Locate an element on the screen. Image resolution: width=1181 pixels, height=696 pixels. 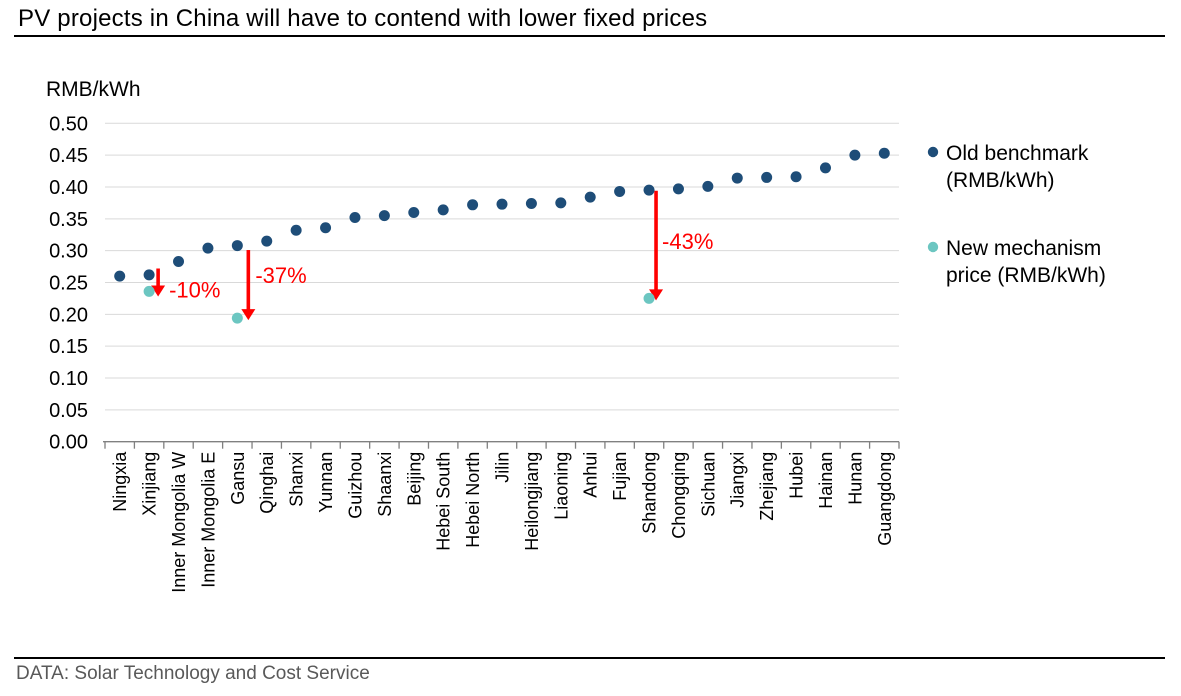
y-axis-tick-label: 0.50 is located at coordinates (68, 124).